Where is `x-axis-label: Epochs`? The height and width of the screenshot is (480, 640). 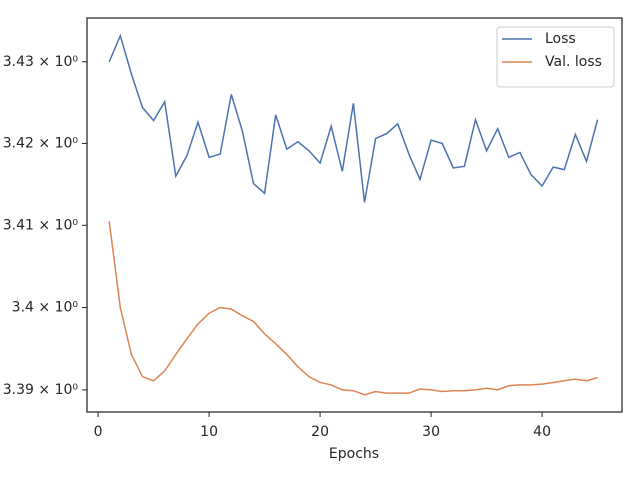 x-axis-label: Epochs is located at coordinates (354, 454).